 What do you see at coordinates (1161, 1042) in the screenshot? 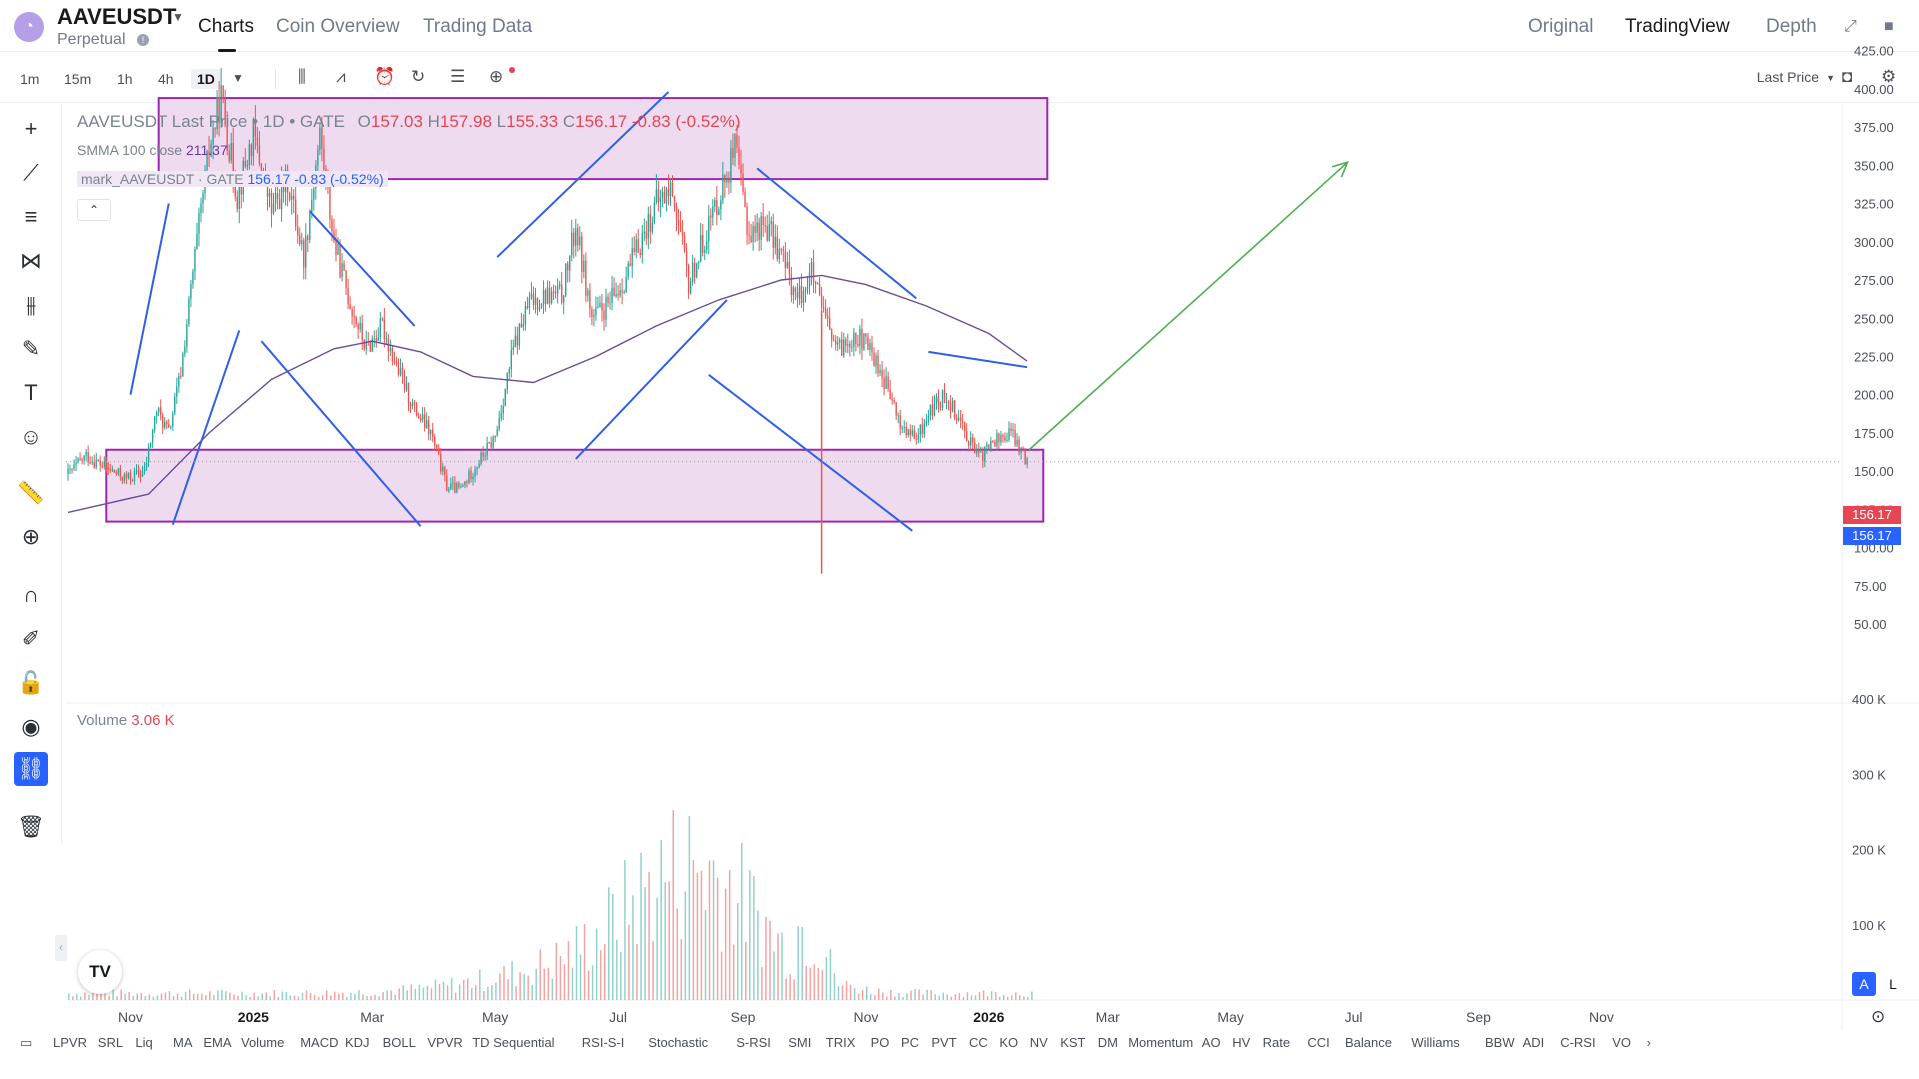
I see `indicator-momentum: Momentum` at bounding box center [1161, 1042].